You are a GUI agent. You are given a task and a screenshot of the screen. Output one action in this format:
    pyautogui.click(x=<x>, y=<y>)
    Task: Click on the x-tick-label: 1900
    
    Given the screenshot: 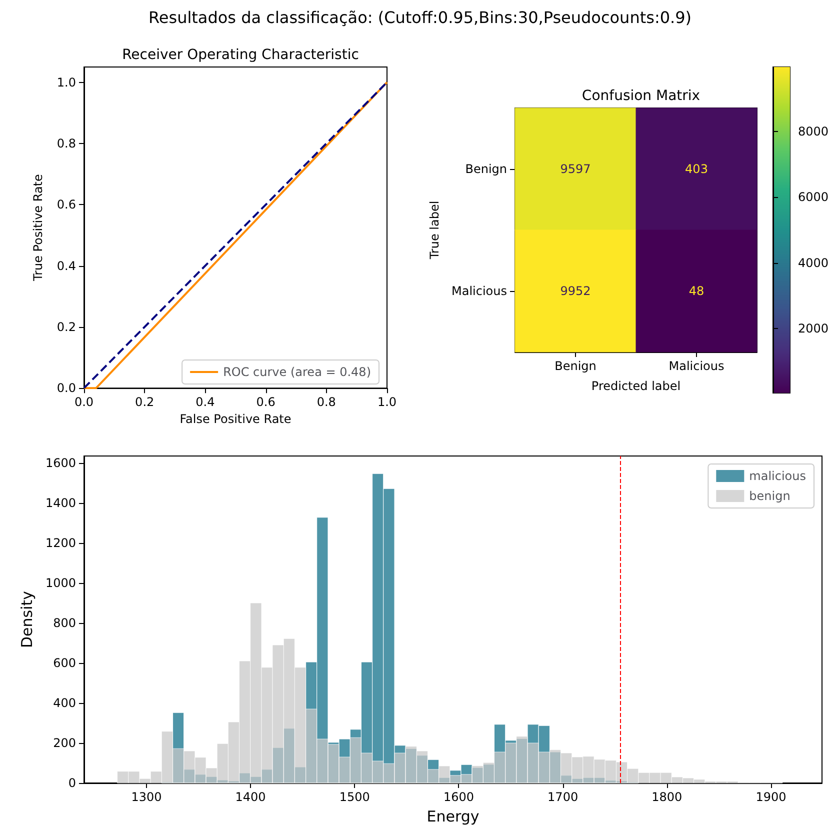 What is the action you would take?
    pyautogui.click(x=771, y=797)
    